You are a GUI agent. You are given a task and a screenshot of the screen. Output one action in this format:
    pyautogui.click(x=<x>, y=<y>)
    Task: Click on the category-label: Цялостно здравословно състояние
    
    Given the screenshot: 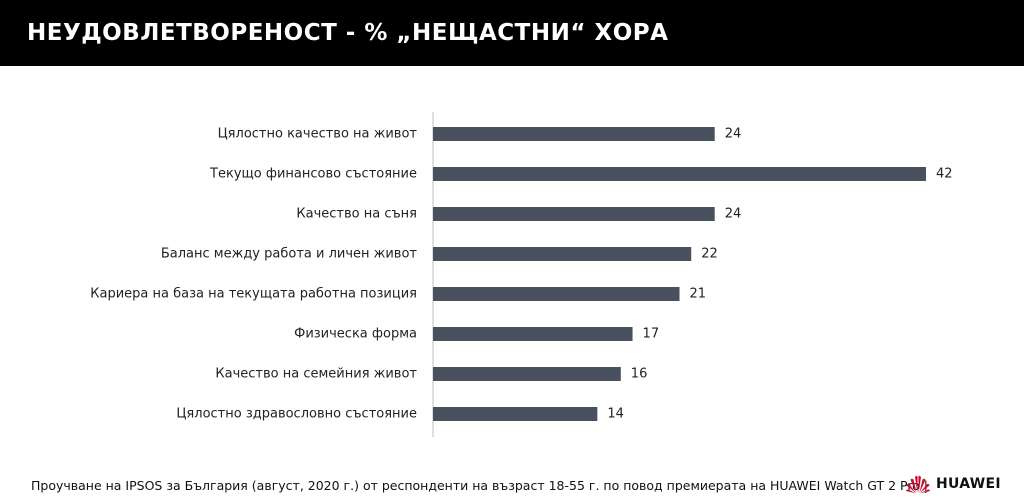 What is the action you would take?
    pyautogui.click(x=296, y=414)
    